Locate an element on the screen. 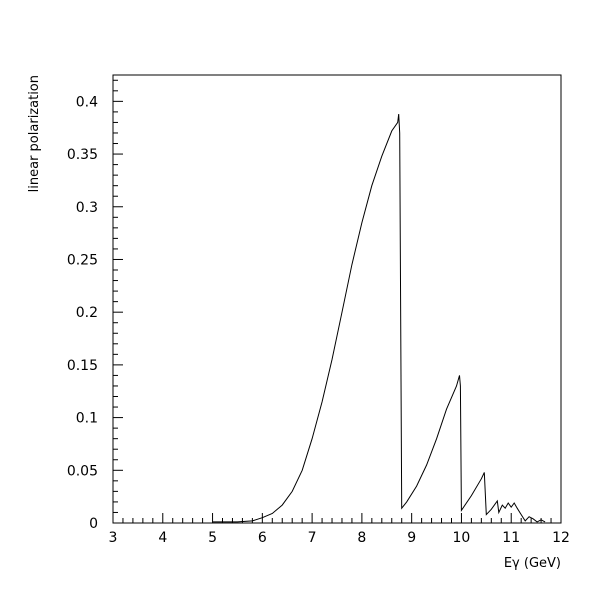 This screenshot has width=600, height=600. x-tick-label: 10 is located at coordinates (462, 538).